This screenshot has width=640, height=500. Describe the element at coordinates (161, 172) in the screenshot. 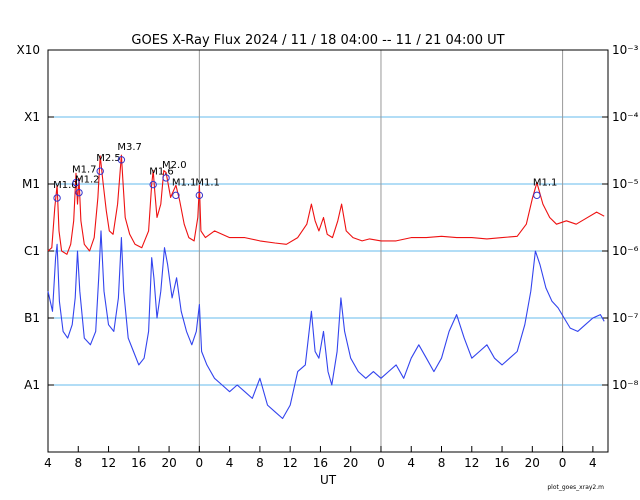

I see `flare-label: M1.6` at that location.